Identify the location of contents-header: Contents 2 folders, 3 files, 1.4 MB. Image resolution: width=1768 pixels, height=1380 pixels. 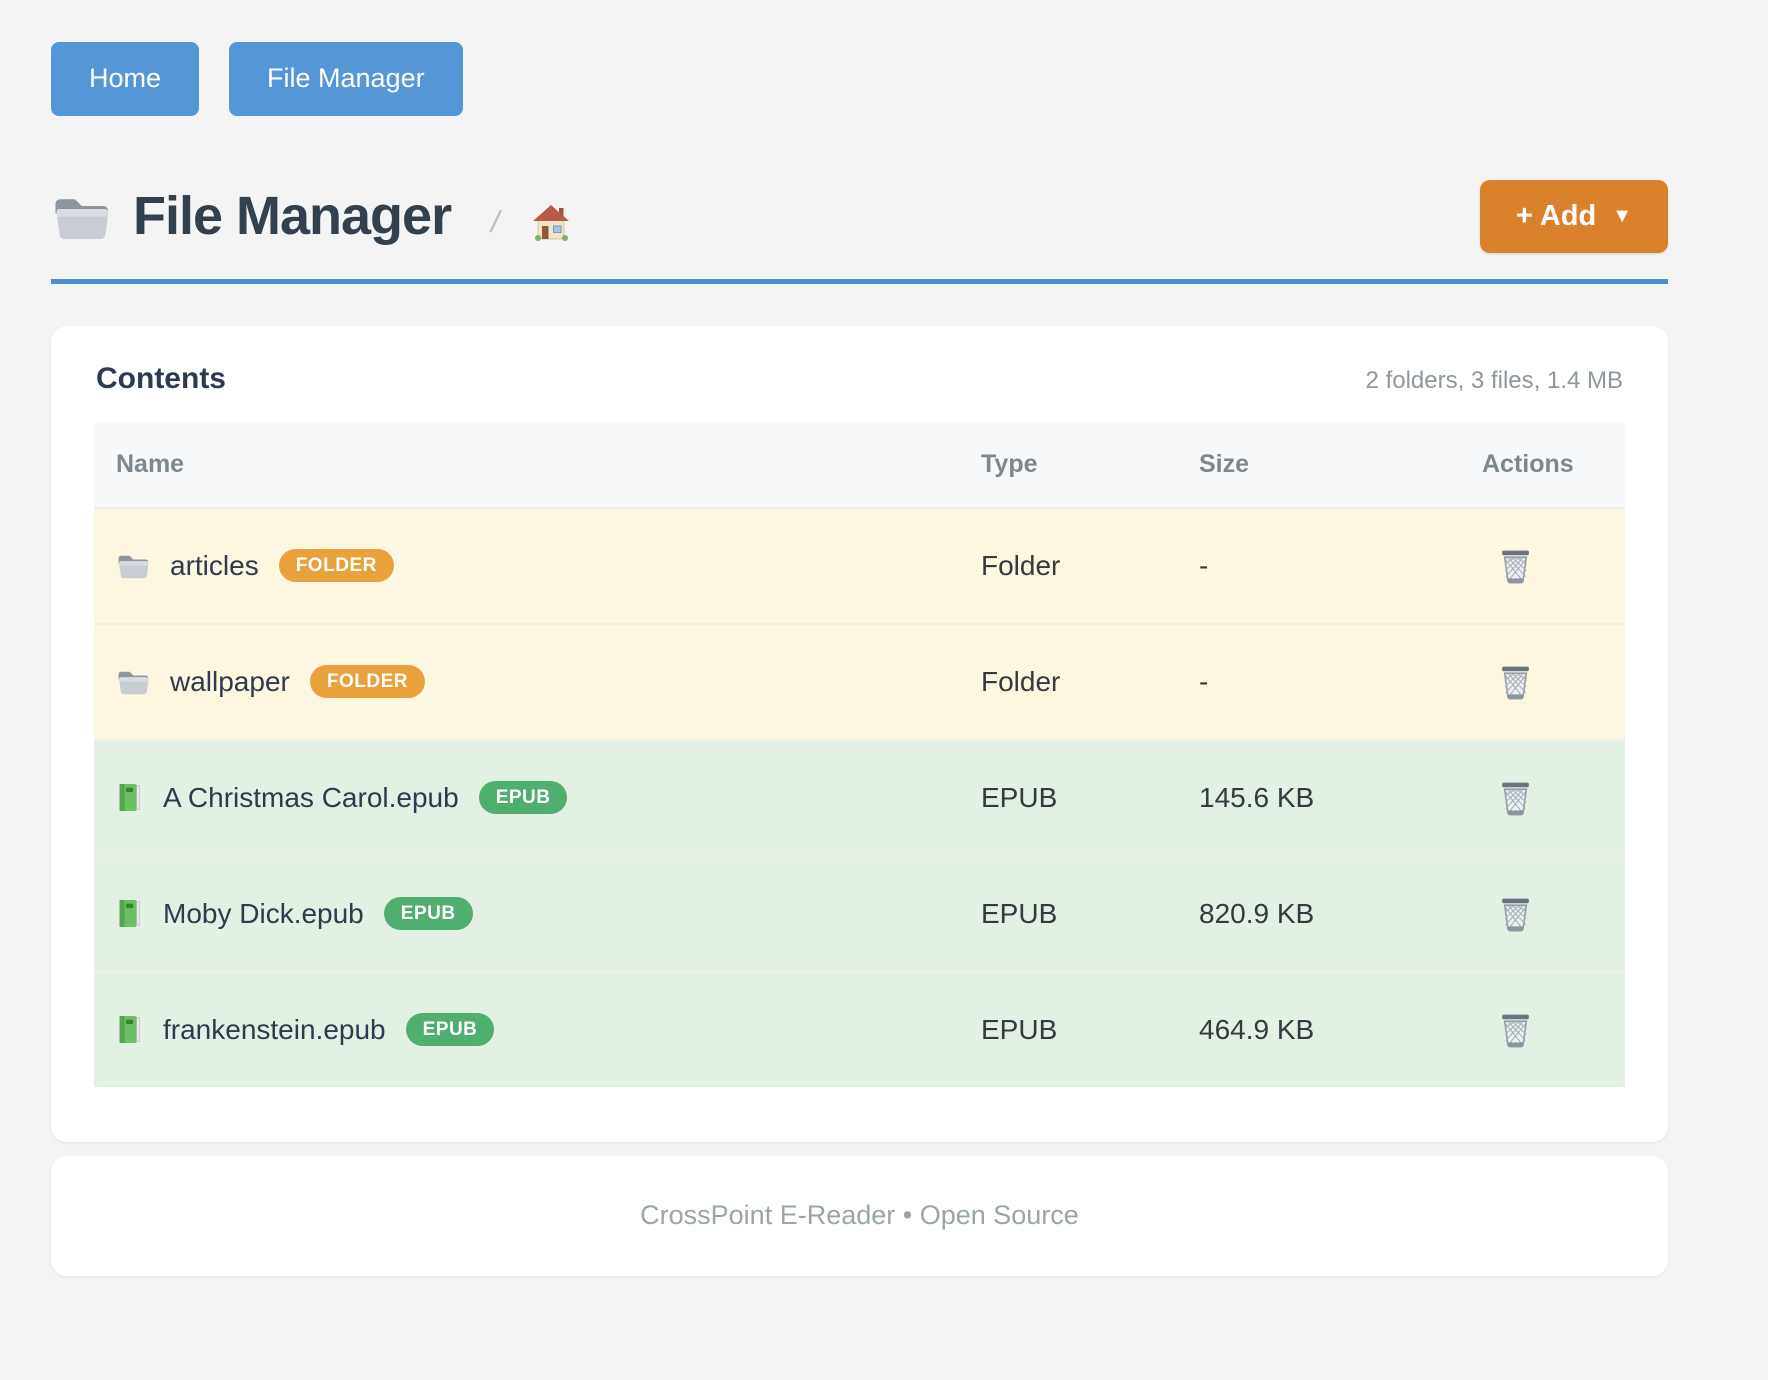
(859, 379).